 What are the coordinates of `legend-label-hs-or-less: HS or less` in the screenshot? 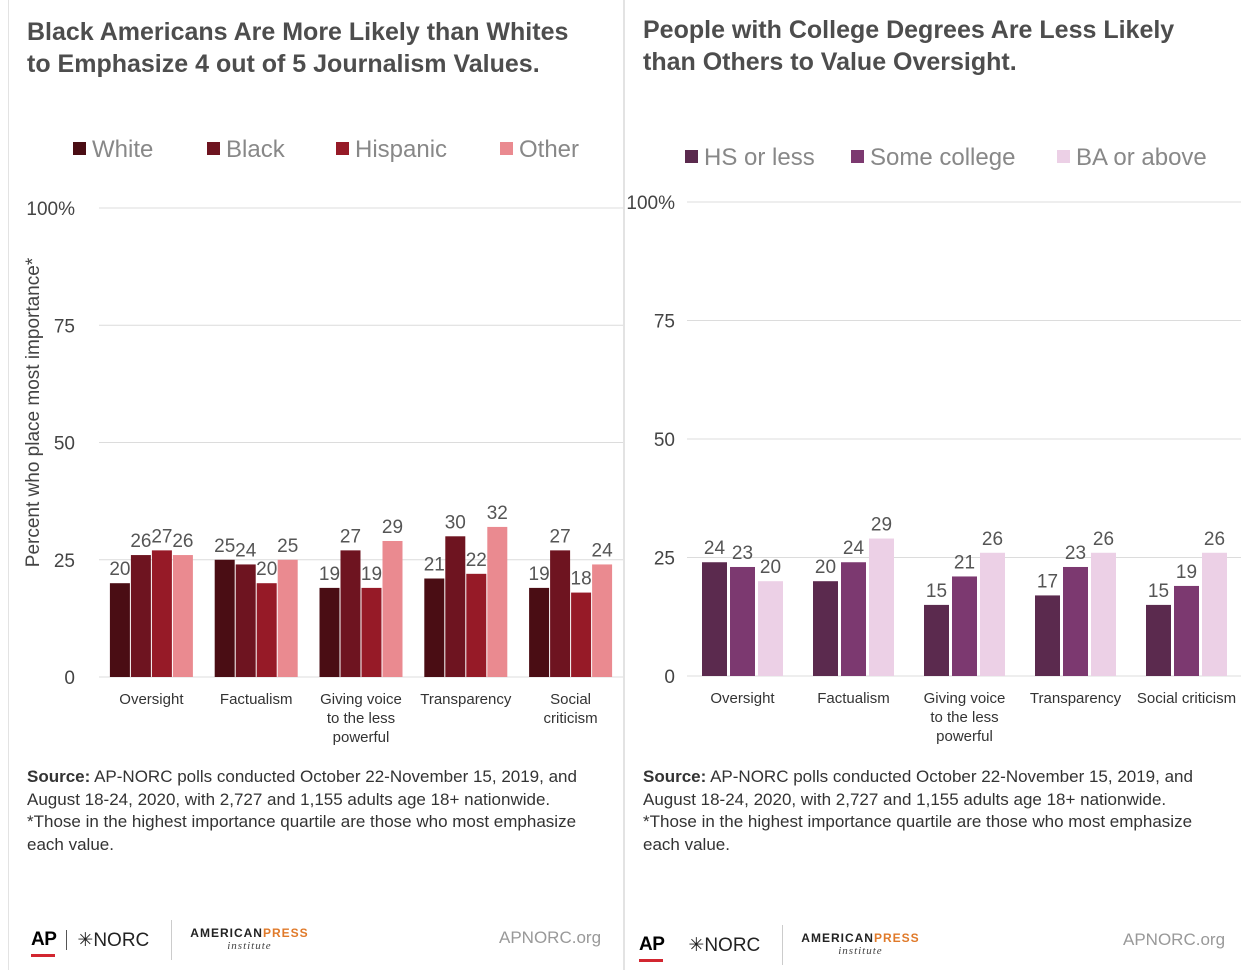 It's located at (759, 157).